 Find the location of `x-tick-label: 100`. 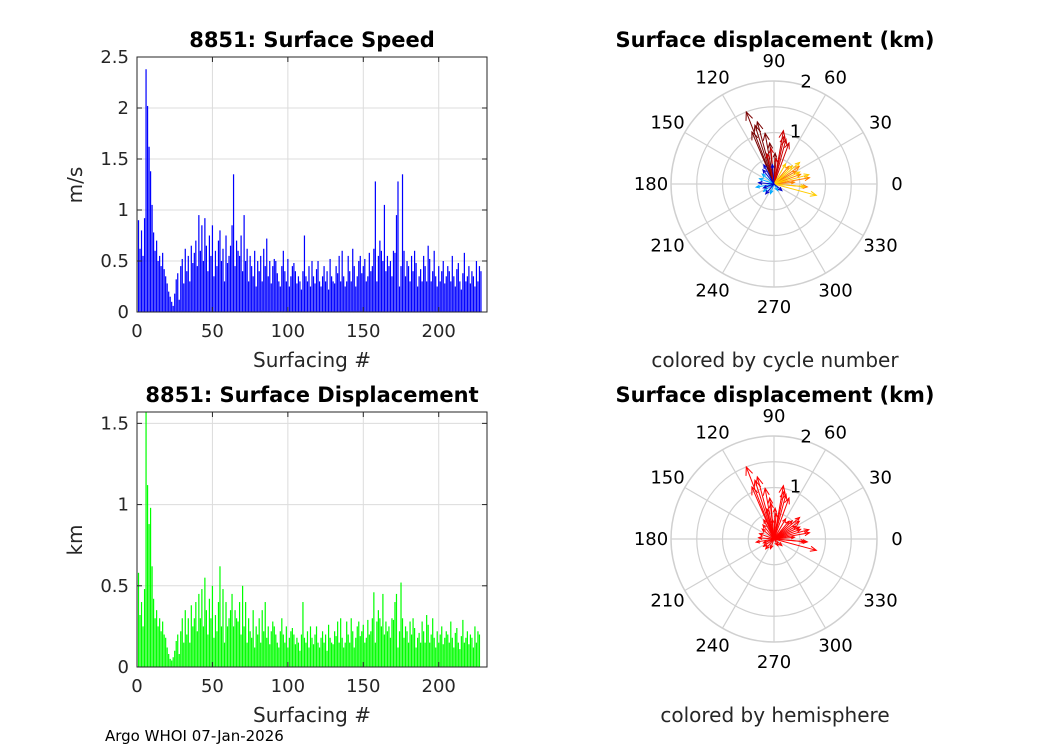

x-tick-label: 100 is located at coordinates (288, 686).